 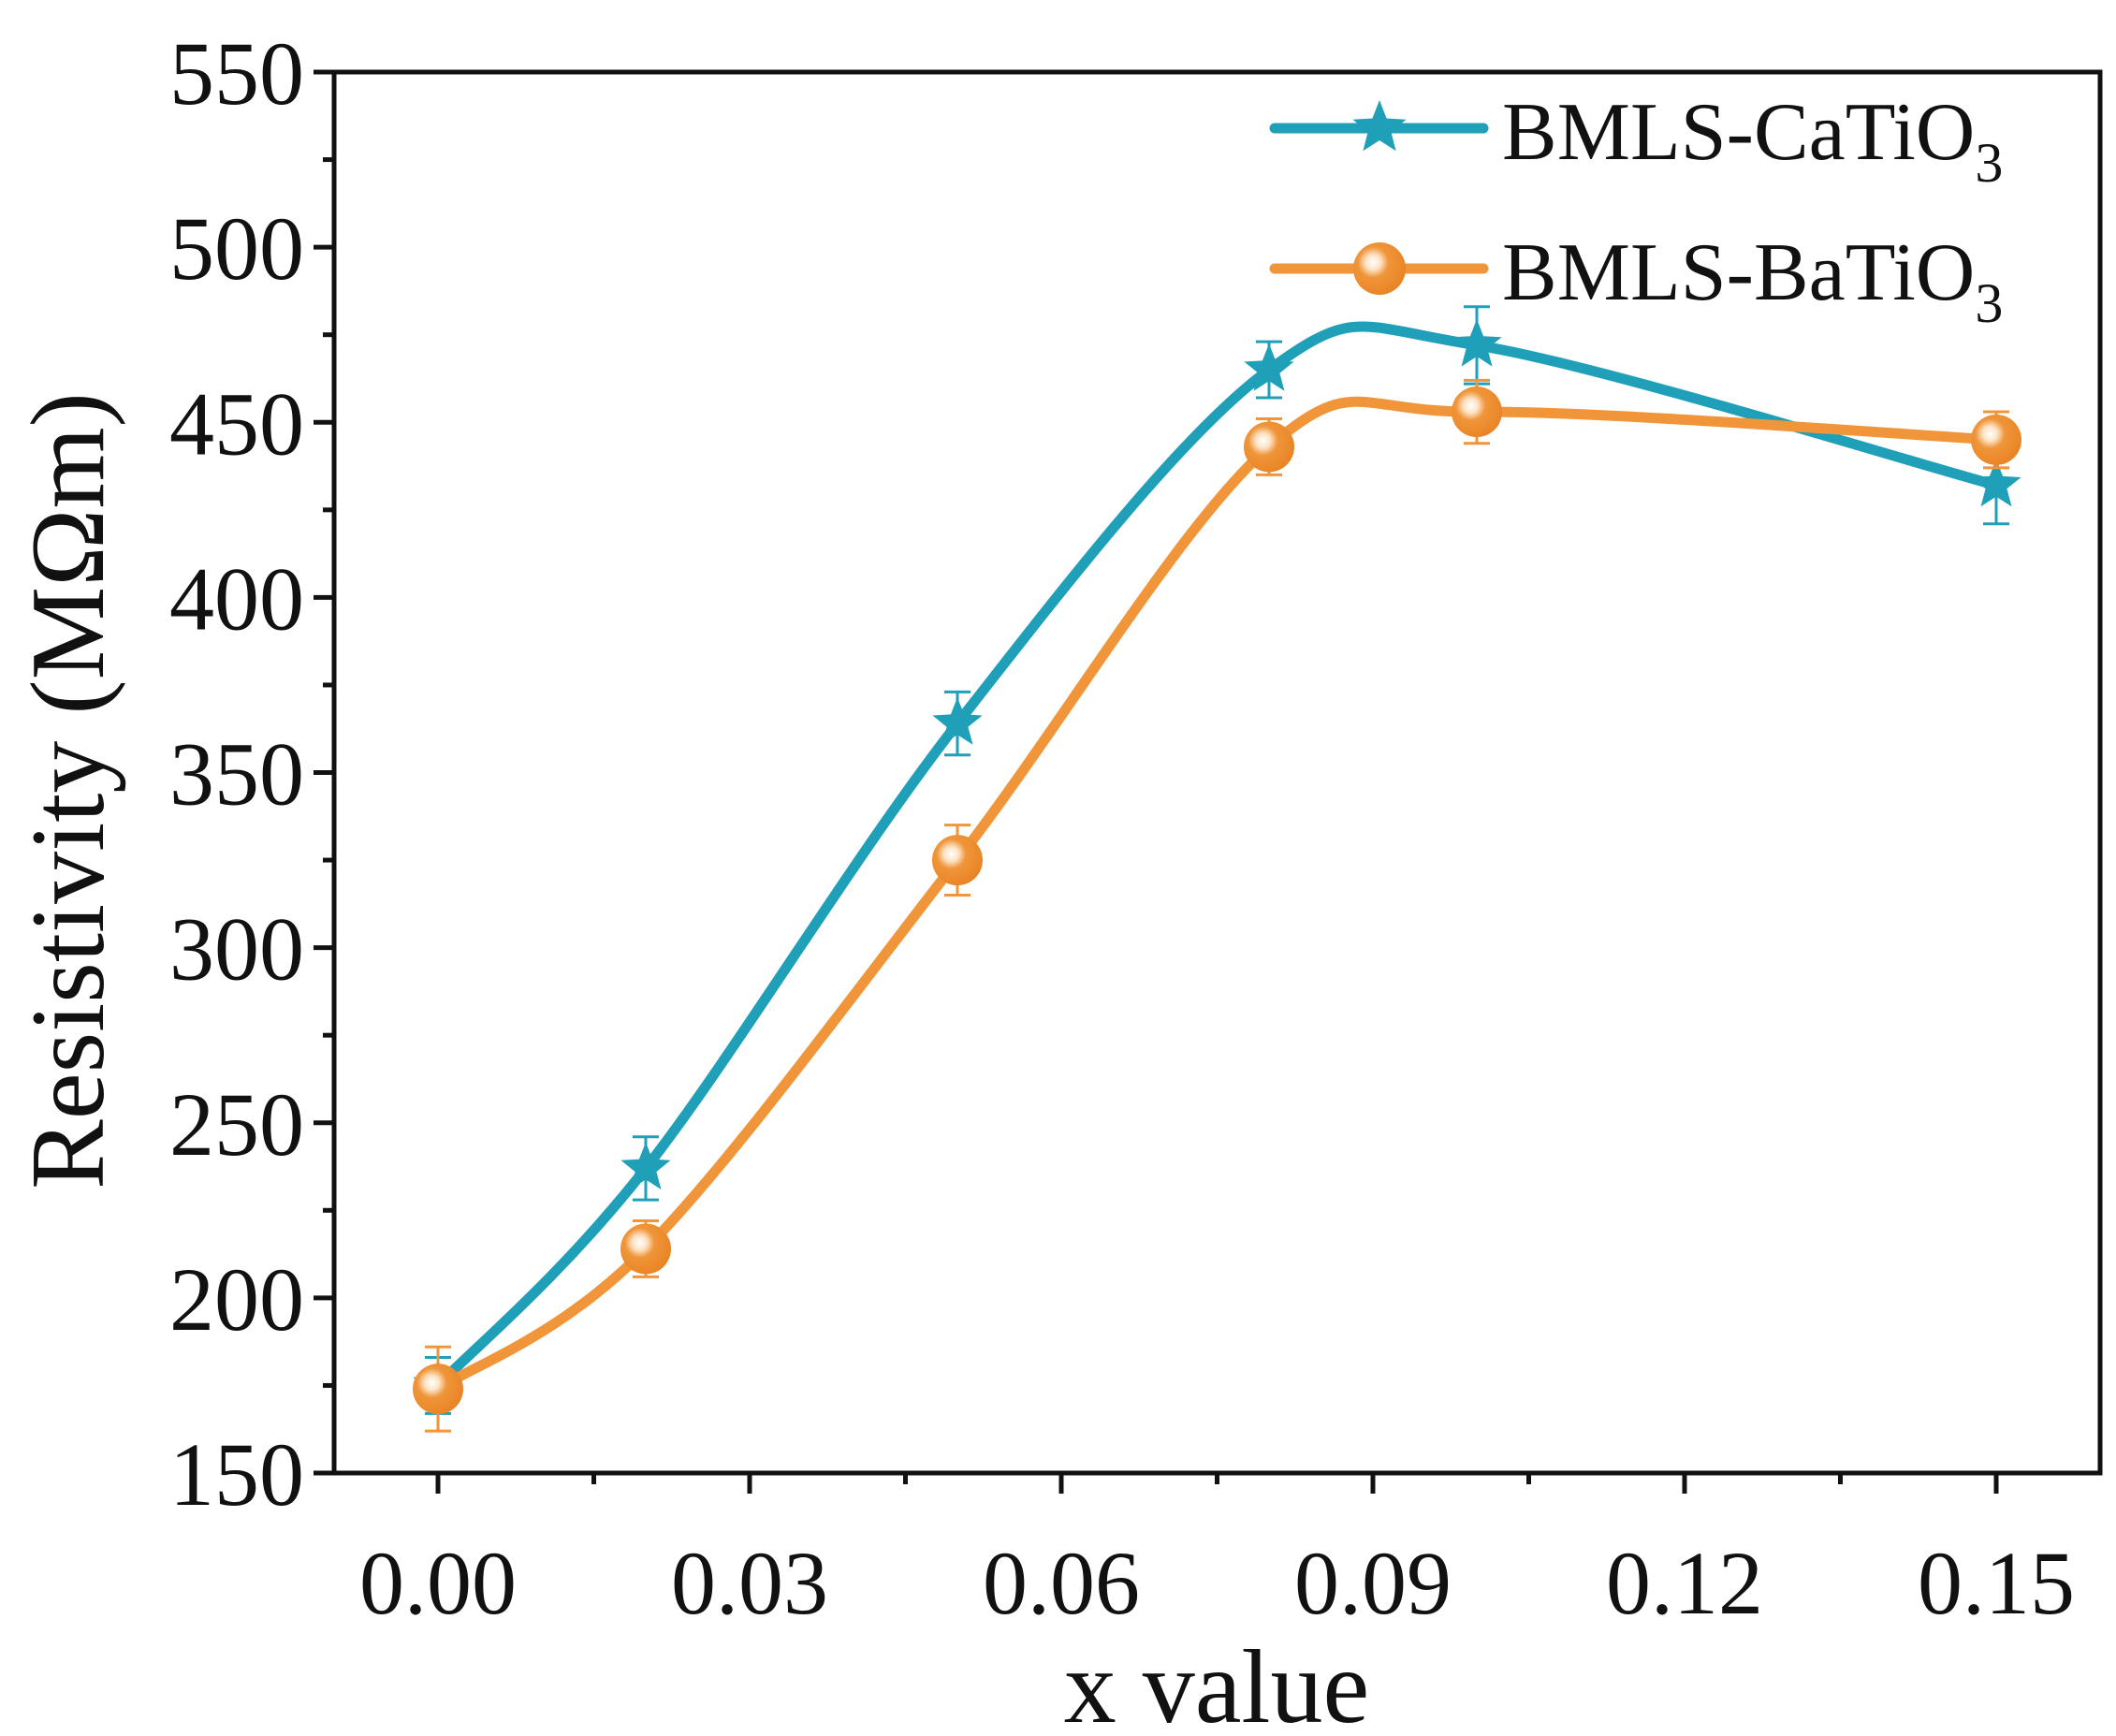 What do you see at coordinates (237, 1474) in the screenshot?
I see `y-tick-label: 150` at bounding box center [237, 1474].